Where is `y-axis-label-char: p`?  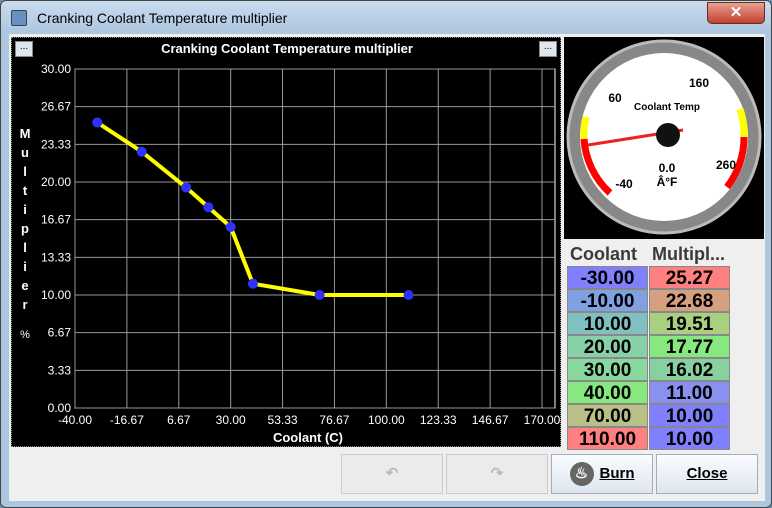 y-axis-label-char: p is located at coordinates (25, 228).